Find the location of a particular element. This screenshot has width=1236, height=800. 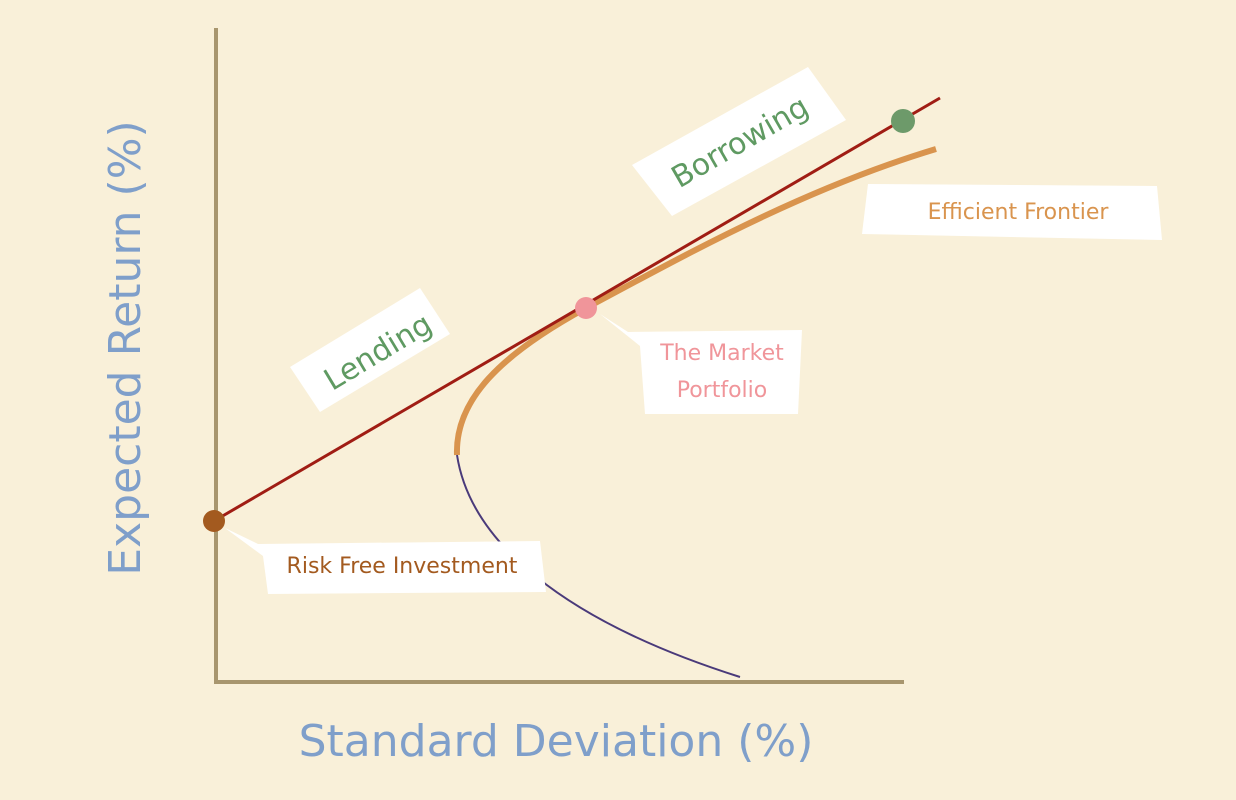

borrowing-label-box is located at coordinates (739, 141).